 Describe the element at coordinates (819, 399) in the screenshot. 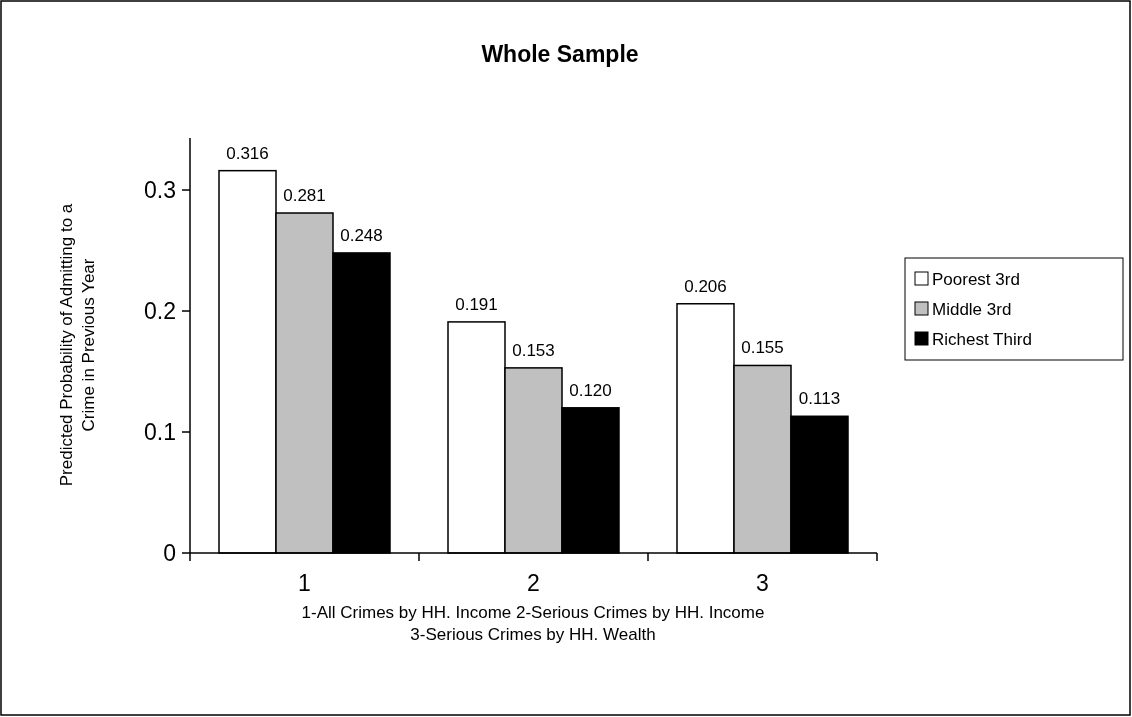

I see `data-label: 0.113` at that location.